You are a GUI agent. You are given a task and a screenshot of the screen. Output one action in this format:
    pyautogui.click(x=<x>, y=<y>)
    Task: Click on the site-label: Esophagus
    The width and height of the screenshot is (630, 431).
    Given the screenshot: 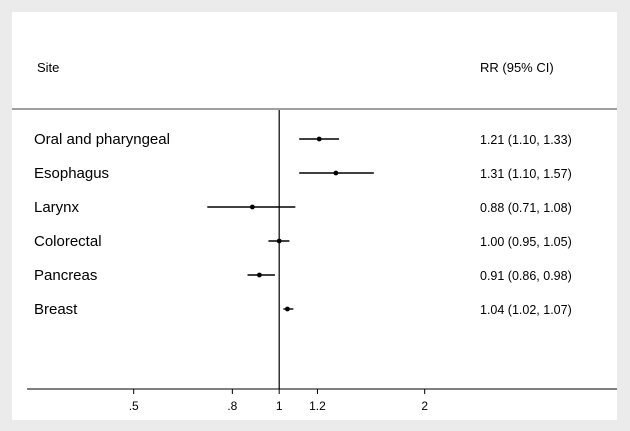 What is the action you would take?
    pyautogui.click(x=71, y=173)
    